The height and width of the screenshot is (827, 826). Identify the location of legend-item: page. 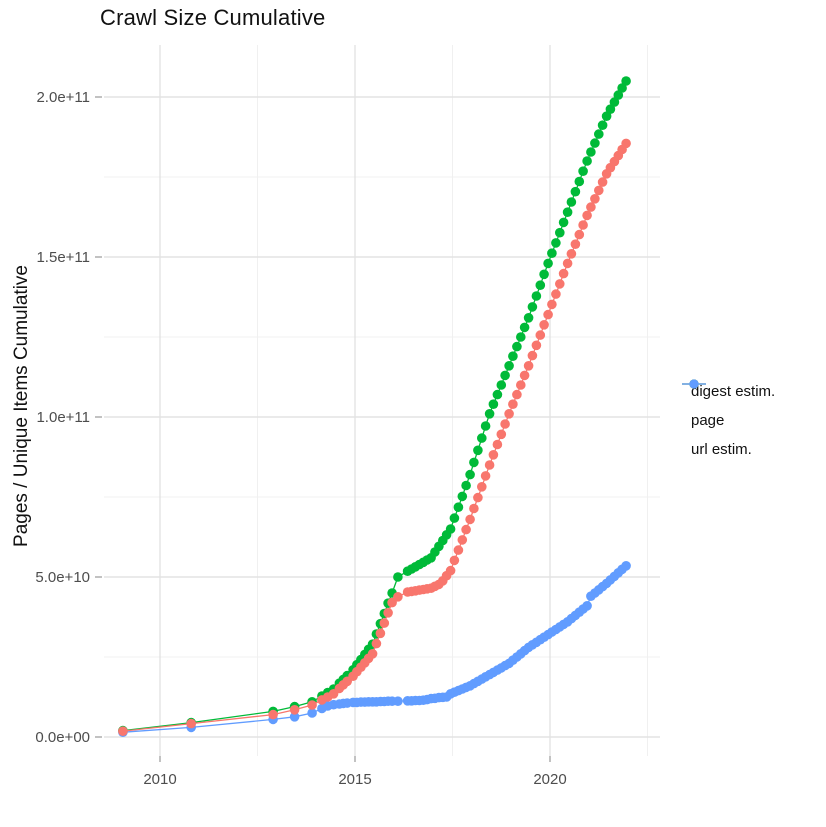
(728, 407).